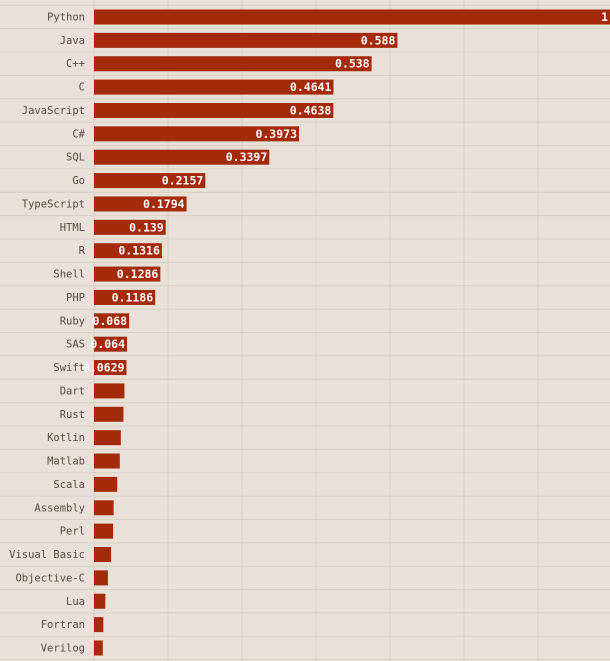  What do you see at coordinates (164, 204) in the screenshot?
I see `value-label: 0.1794` at bounding box center [164, 204].